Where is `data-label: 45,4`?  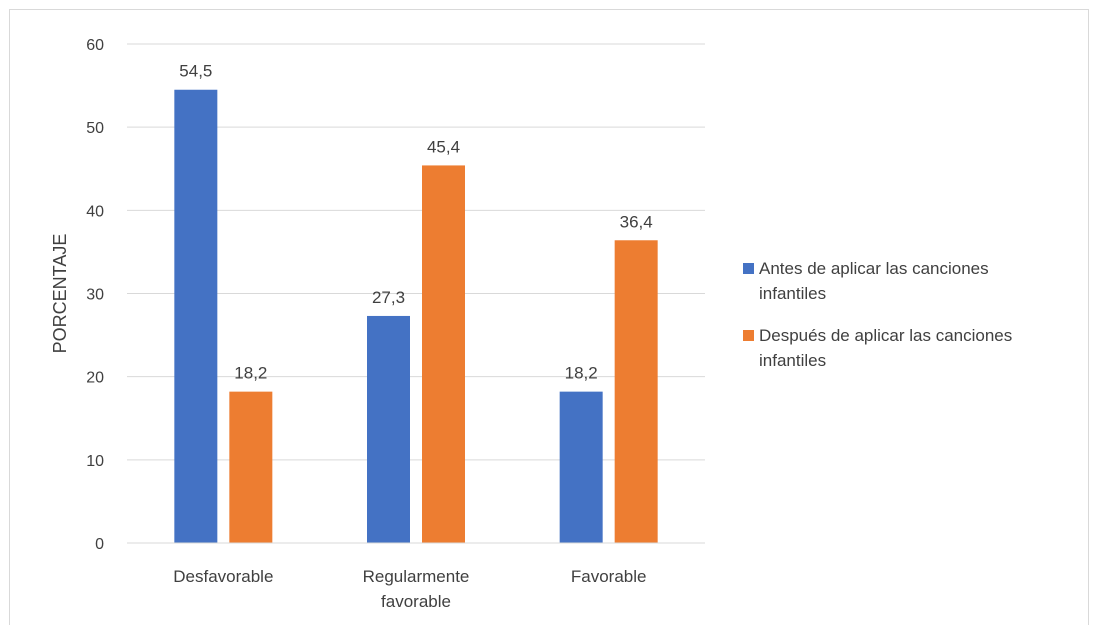 data-label: 45,4 is located at coordinates (443, 146).